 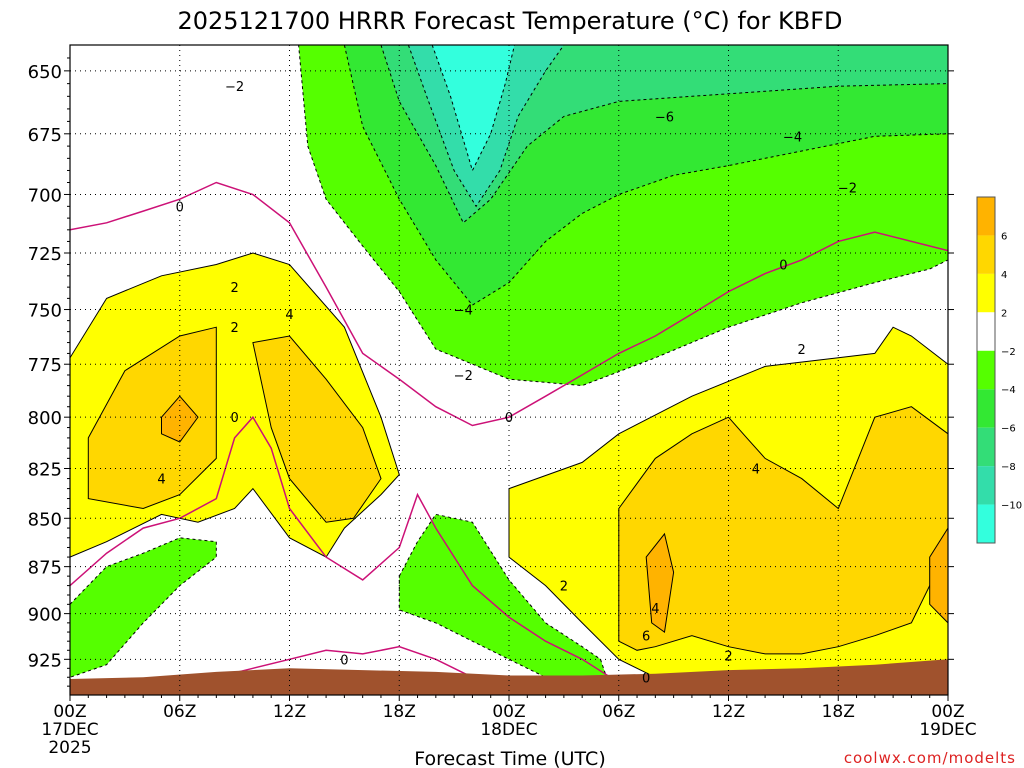 What do you see at coordinates (1008, 429) in the screenshot?
I see `legend-label: −6` at bounding box center [1008, 429].